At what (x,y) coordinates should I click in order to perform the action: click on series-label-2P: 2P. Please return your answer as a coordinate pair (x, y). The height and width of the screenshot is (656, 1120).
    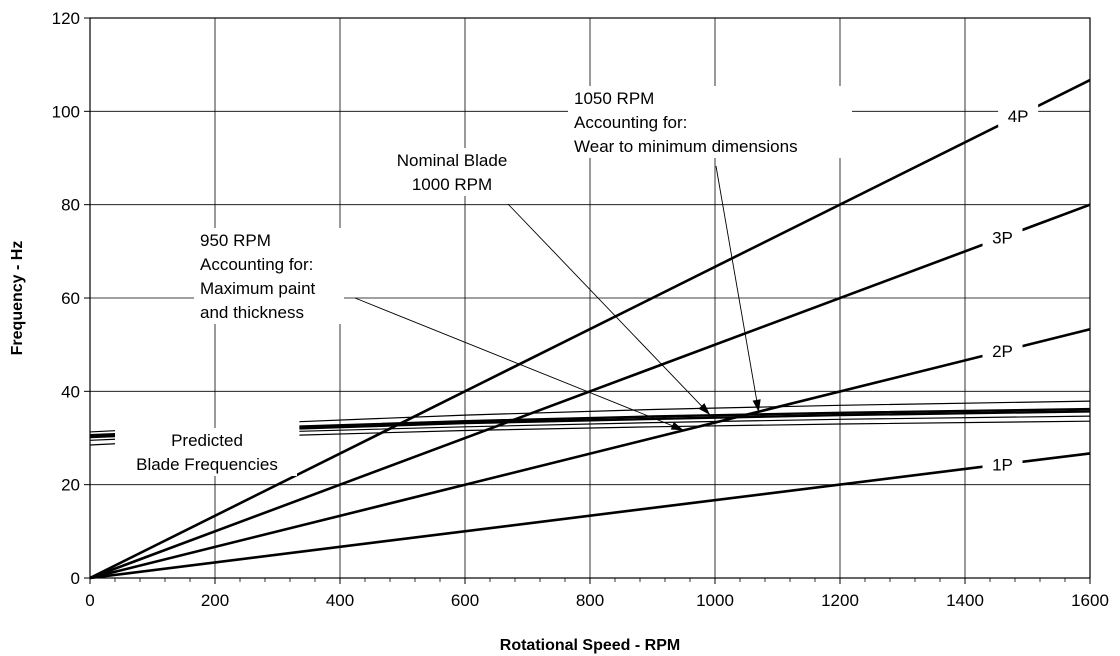
    Looking at the image, I should click on (1002, 351).